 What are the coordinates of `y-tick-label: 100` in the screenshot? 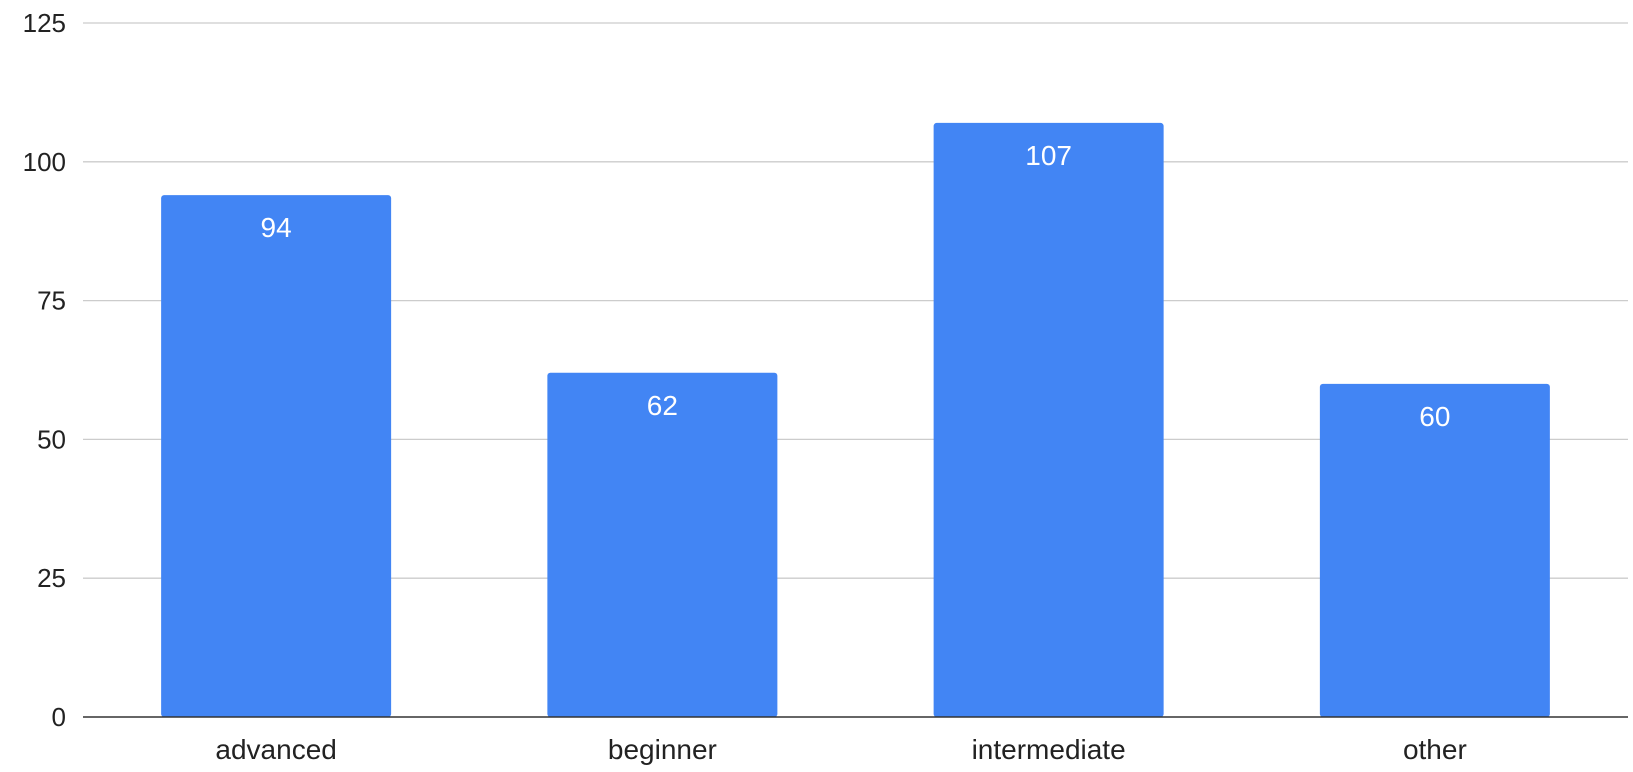 It's located at (44, 162).